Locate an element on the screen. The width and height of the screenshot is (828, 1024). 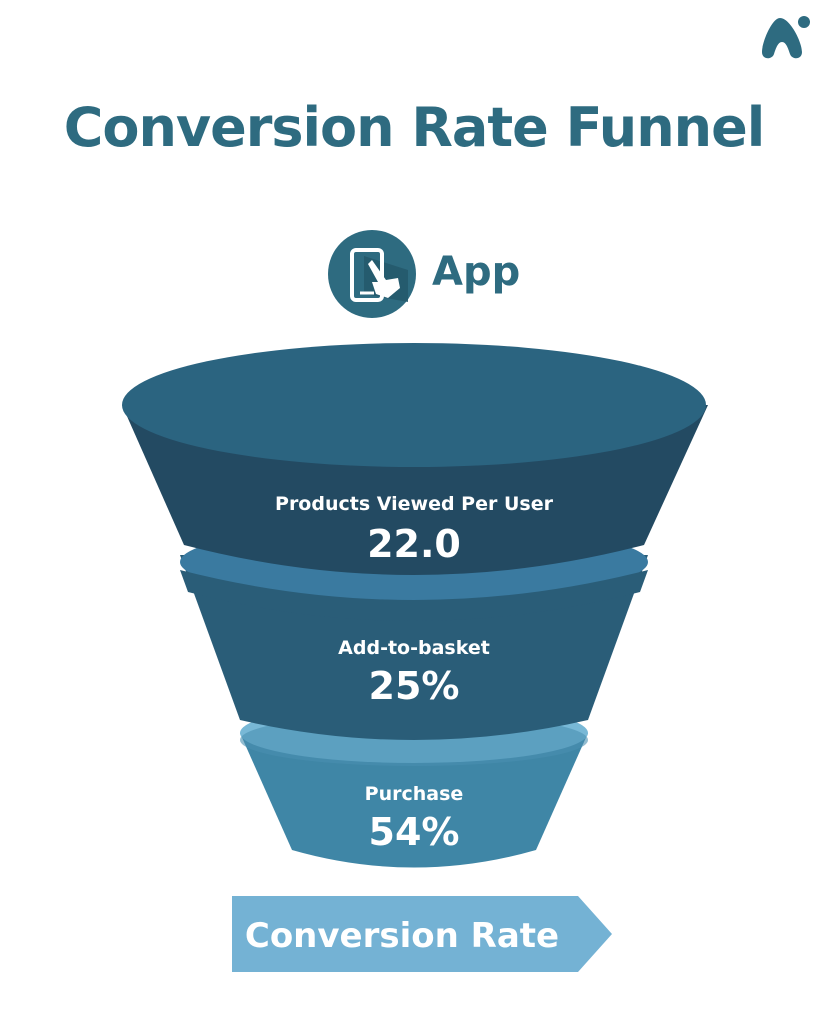
stage-2-label: Add-to-basket is located at coordinates (414, 648).